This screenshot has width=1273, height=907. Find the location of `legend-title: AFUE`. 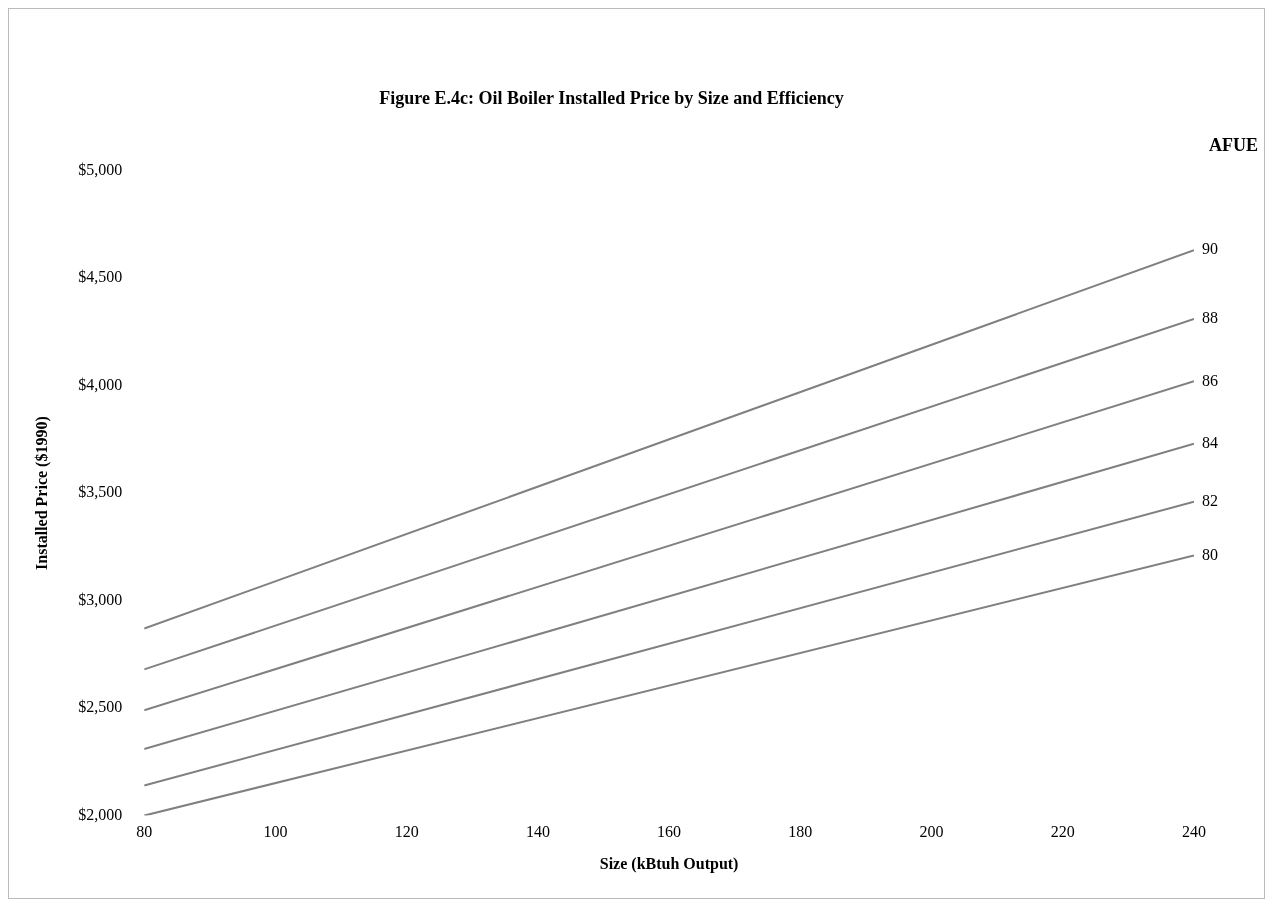

legend-title: AFUE is located at coordinates (1233, 145).